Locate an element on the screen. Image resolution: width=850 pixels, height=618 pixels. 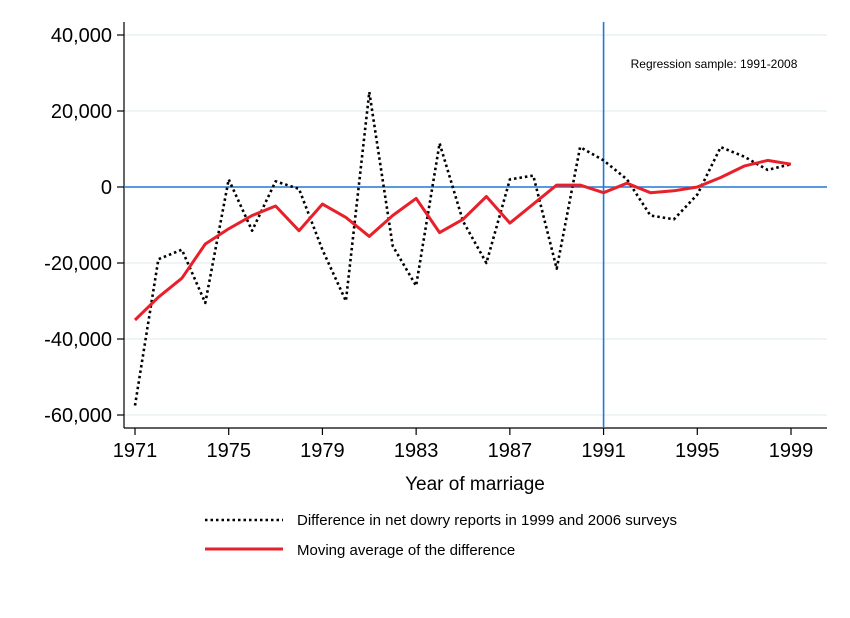
y-tick-label: 40,000 is located at coordinates (81, 36).